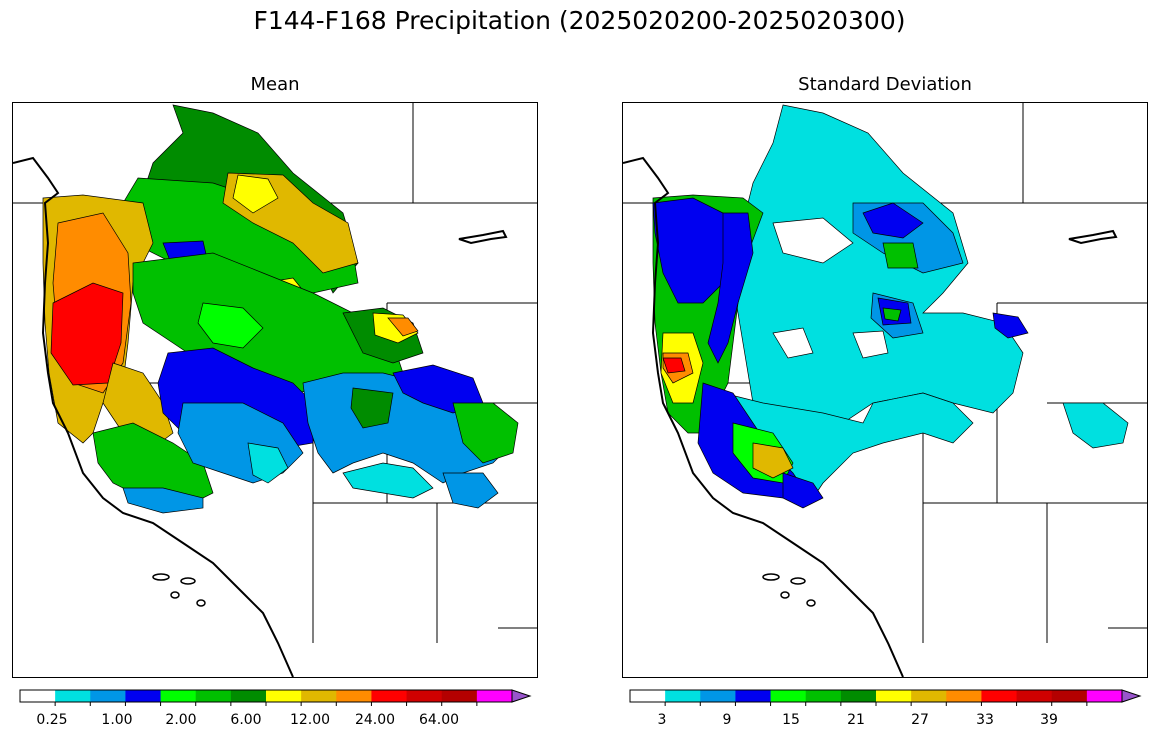  I want to click on colorbar-tick-label: 2.00, so click(181, 720).